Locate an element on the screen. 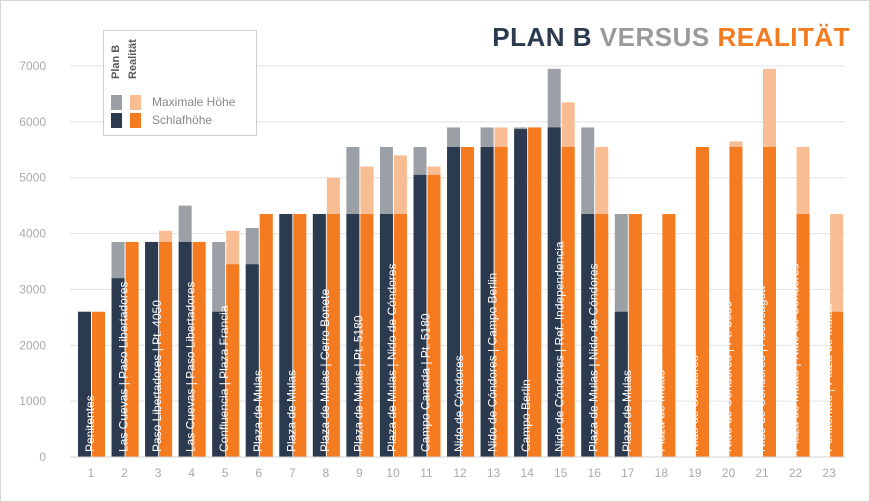 This screenshot has width=870, height=502. bar-label: Plaza de Mulas | Pt. 5180 is located at coordinates (358, 383).